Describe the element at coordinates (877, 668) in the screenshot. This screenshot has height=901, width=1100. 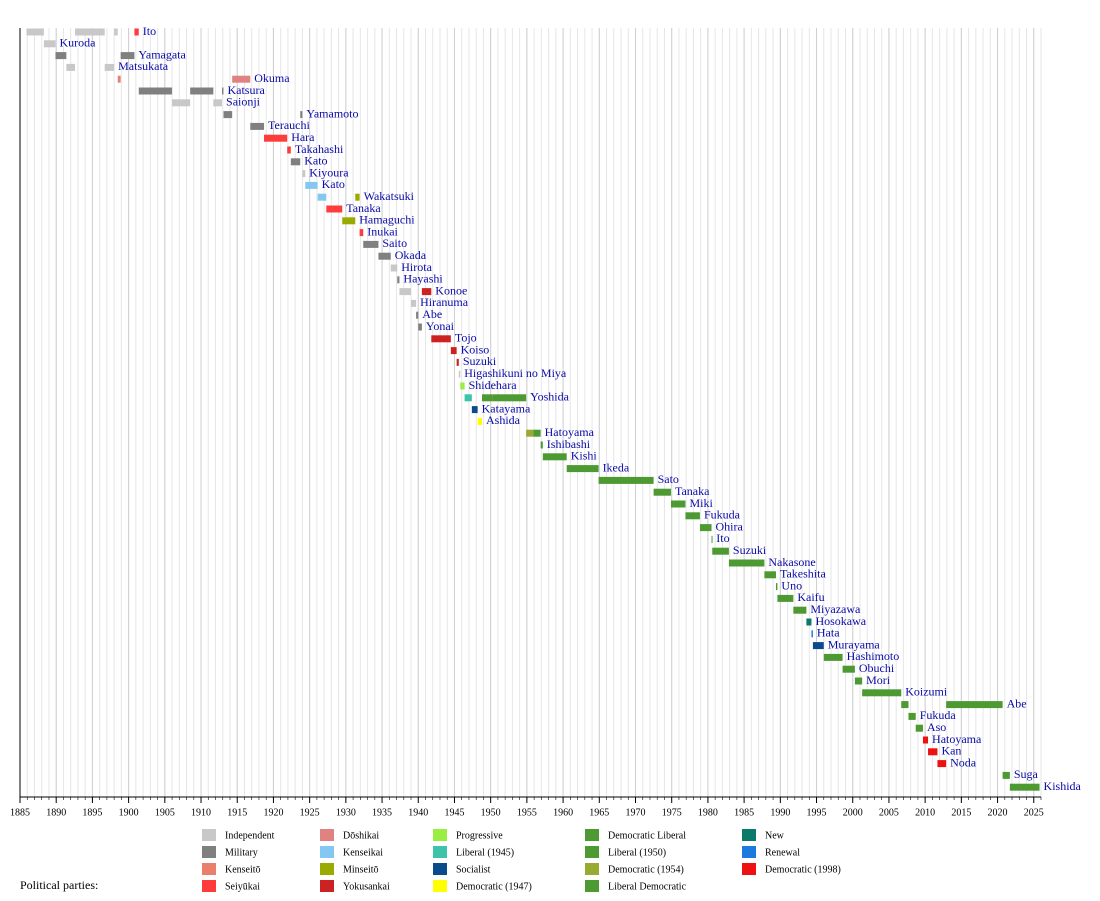
I see `pm-label: Obuchi` at that location.